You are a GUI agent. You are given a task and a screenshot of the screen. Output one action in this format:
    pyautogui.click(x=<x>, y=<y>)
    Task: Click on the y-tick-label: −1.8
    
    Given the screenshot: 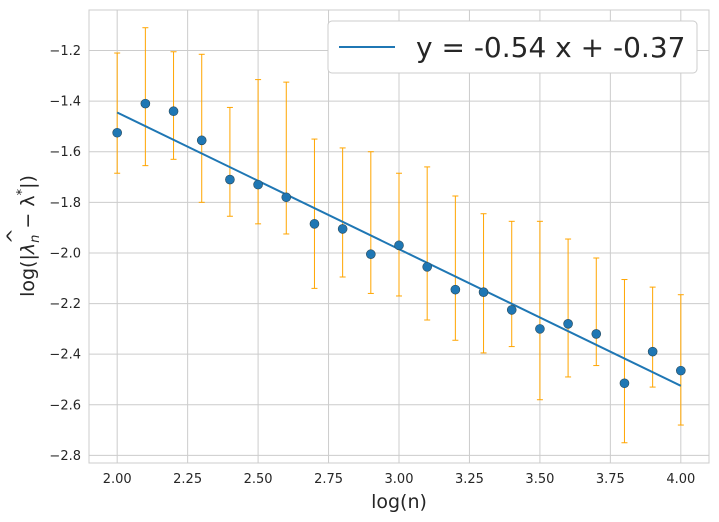 What is the action you would take?
    pyautogui.click(x=65, y=203)
    